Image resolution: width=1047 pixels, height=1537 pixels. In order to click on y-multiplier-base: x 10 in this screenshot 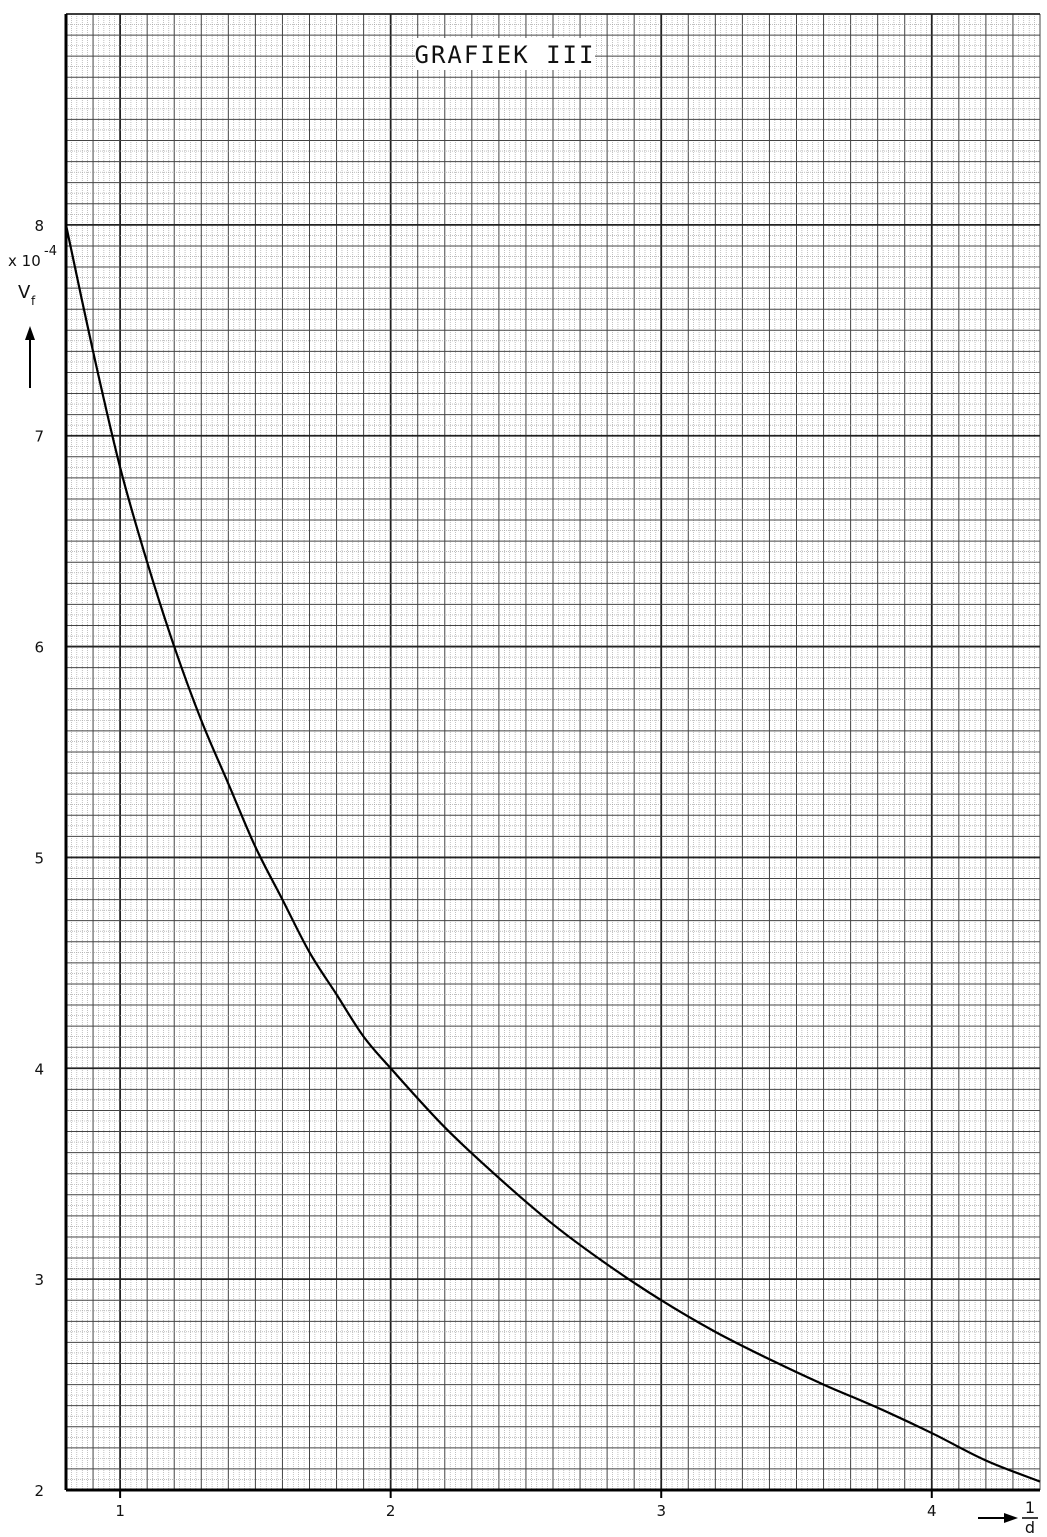, I will do `click(24, 261)`.